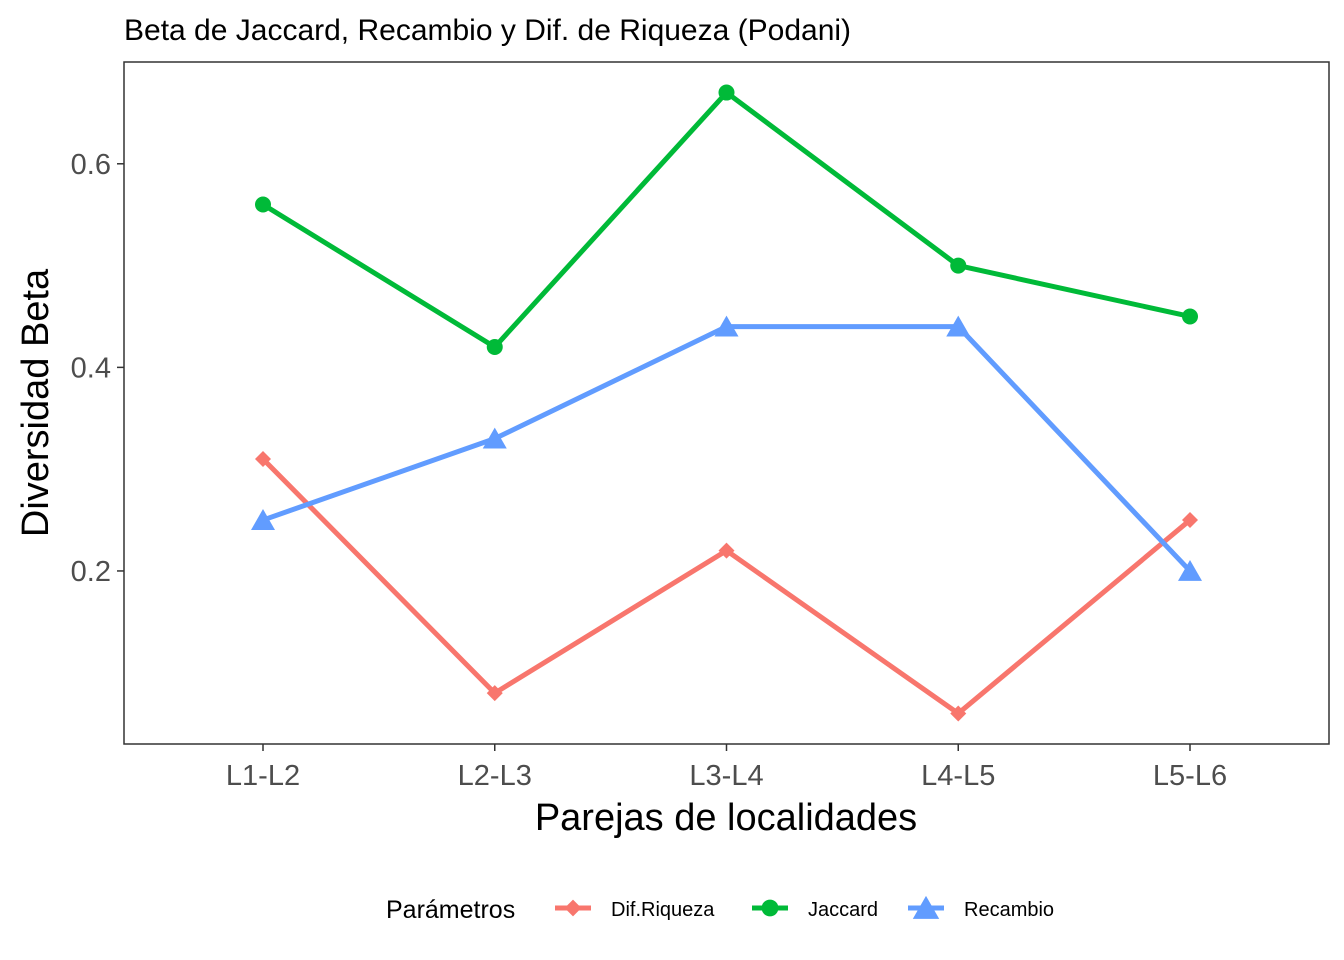 This screenshot has width=1344, height=960. What do you see at coordinates (663, 910) in the screenshot?
I see `legend-label: Dif.Riqueza` at bounding box center [663, 910].